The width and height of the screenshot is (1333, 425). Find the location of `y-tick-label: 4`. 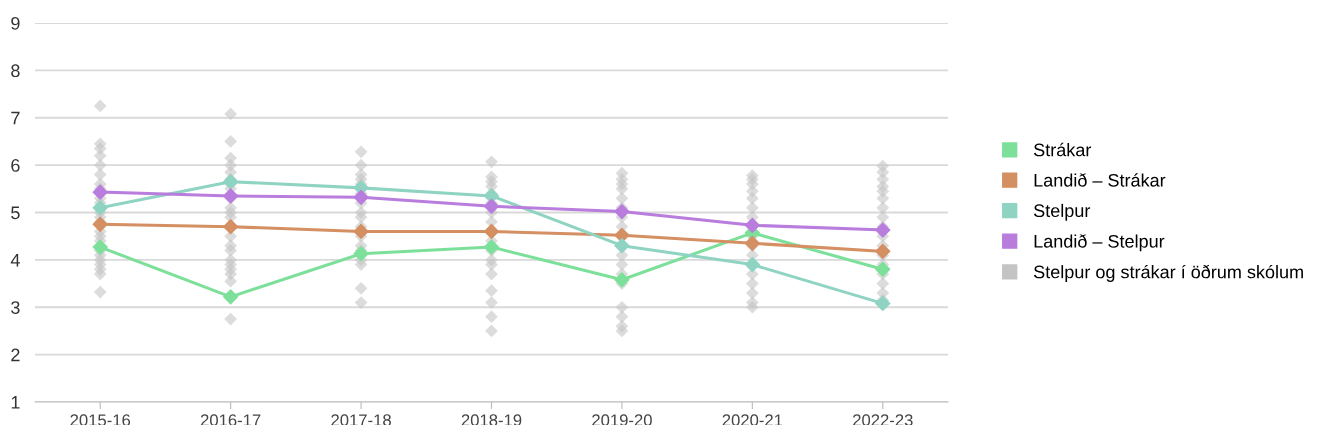

y-tick-label: 4 is located at coordinates (15, 260).